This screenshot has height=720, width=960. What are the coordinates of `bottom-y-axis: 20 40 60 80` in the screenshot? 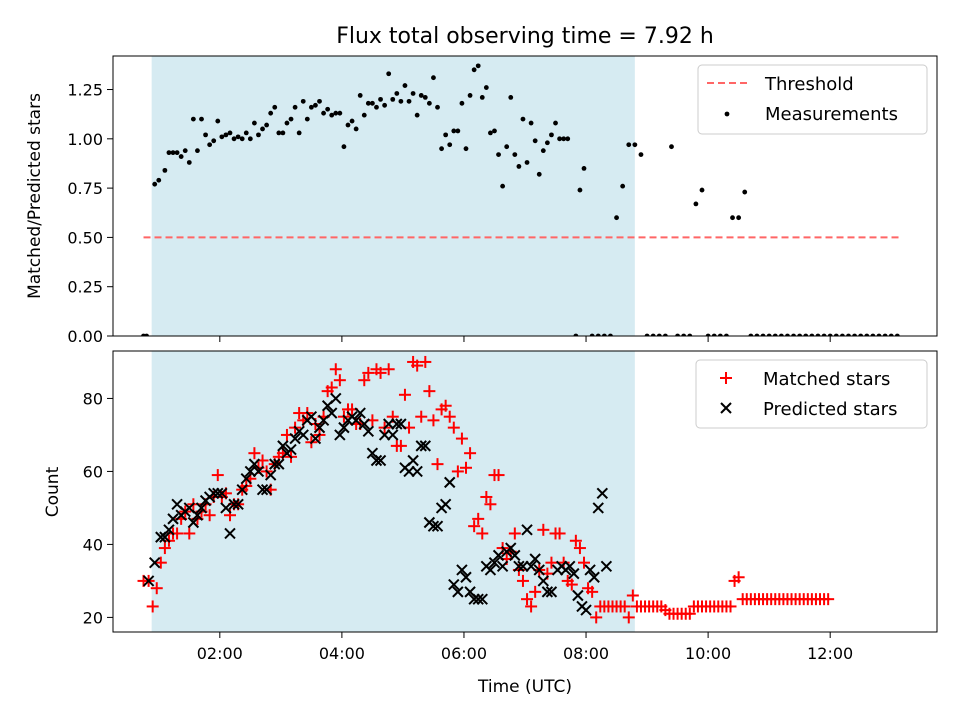 It's located at (98, 508).